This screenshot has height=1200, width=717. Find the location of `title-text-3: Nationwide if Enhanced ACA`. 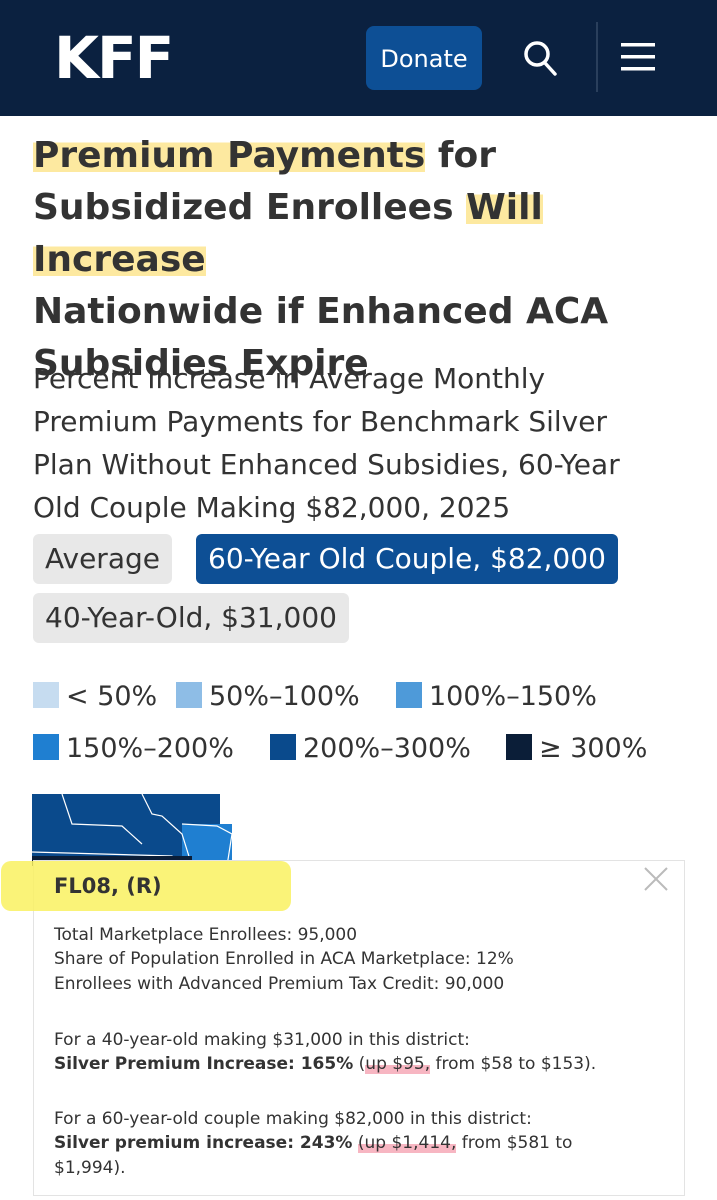

title-text-3: Nationwide if Enhanced ACA is located at coordinates (321, 311).